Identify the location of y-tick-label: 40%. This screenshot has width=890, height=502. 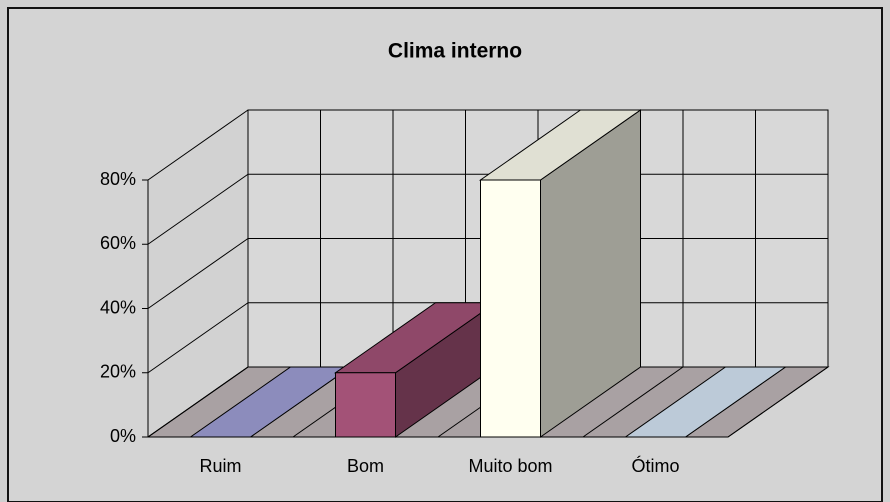
(118, 307).